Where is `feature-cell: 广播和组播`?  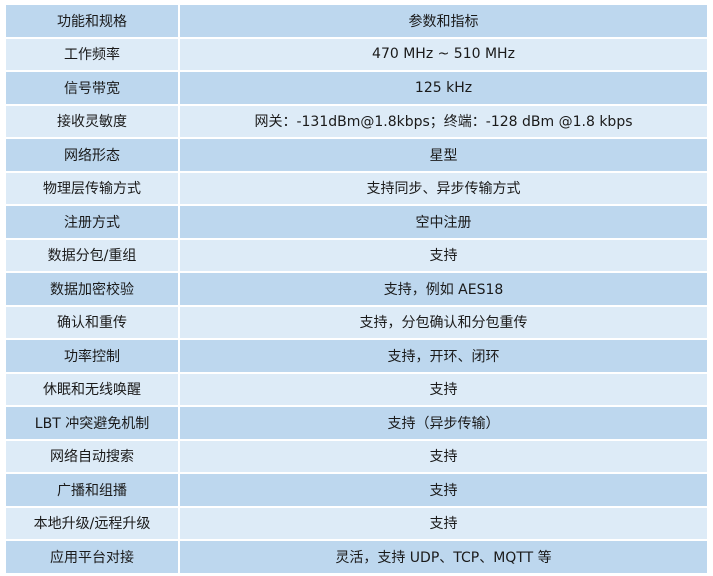 feature-cell: 广播和组播 is located at coordinates (92, 490).